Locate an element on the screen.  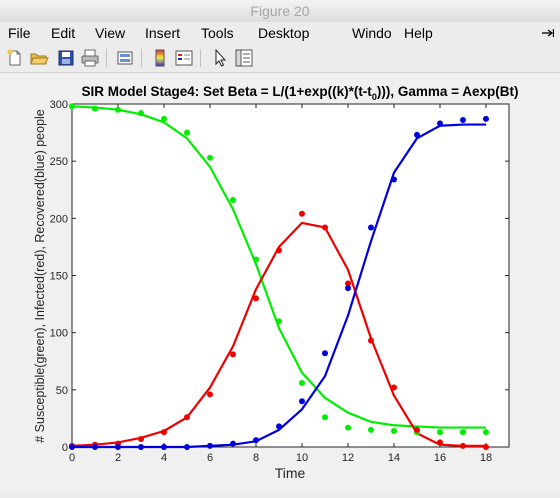
x-tick-label: 16 is located at coordinates (440, 458).